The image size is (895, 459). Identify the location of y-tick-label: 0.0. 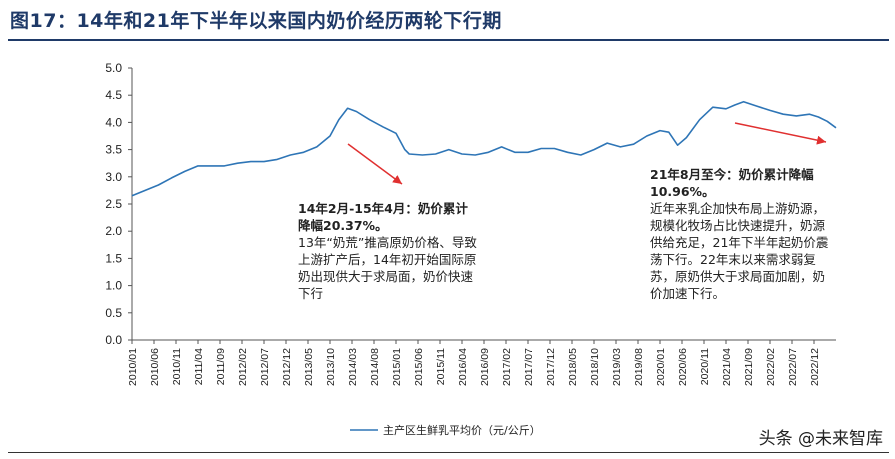
(113, 340).